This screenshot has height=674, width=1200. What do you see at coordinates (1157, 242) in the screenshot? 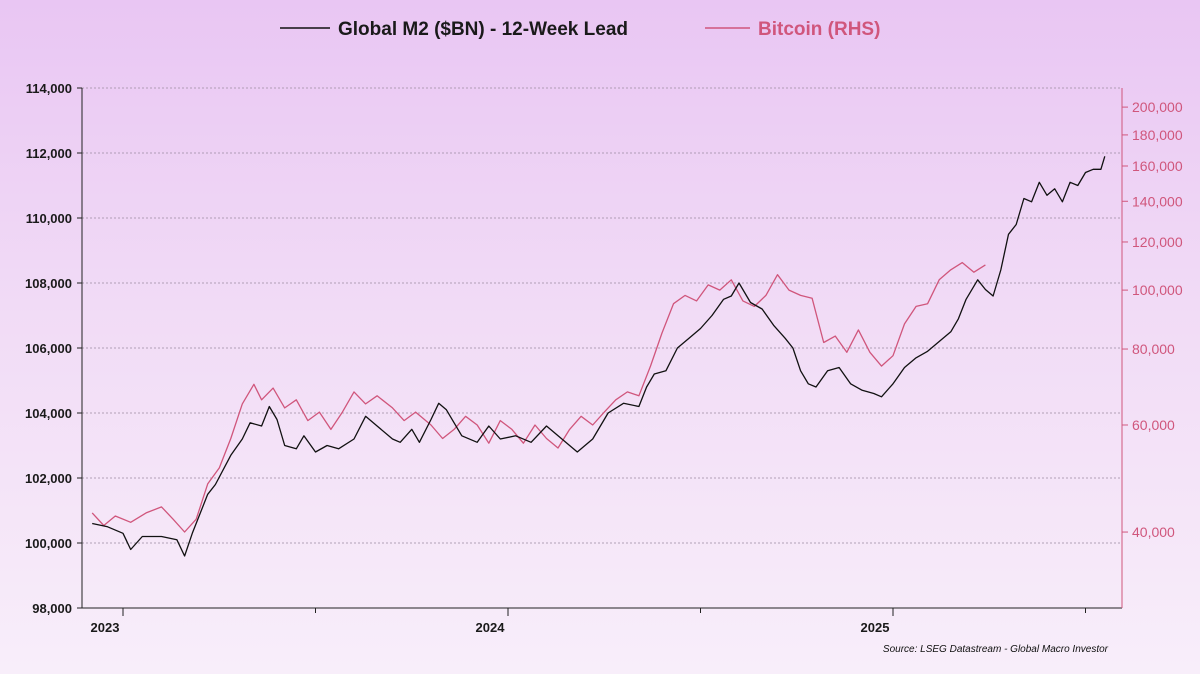
I see `right-tick-label: 120,000` at bounding box center [1157, 242].